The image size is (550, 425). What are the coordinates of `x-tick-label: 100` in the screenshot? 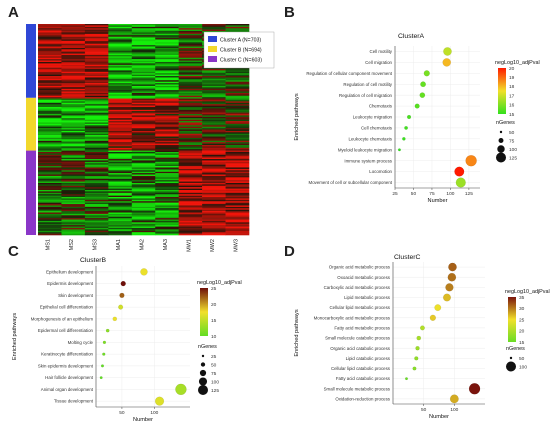 It's located at (454, 410).